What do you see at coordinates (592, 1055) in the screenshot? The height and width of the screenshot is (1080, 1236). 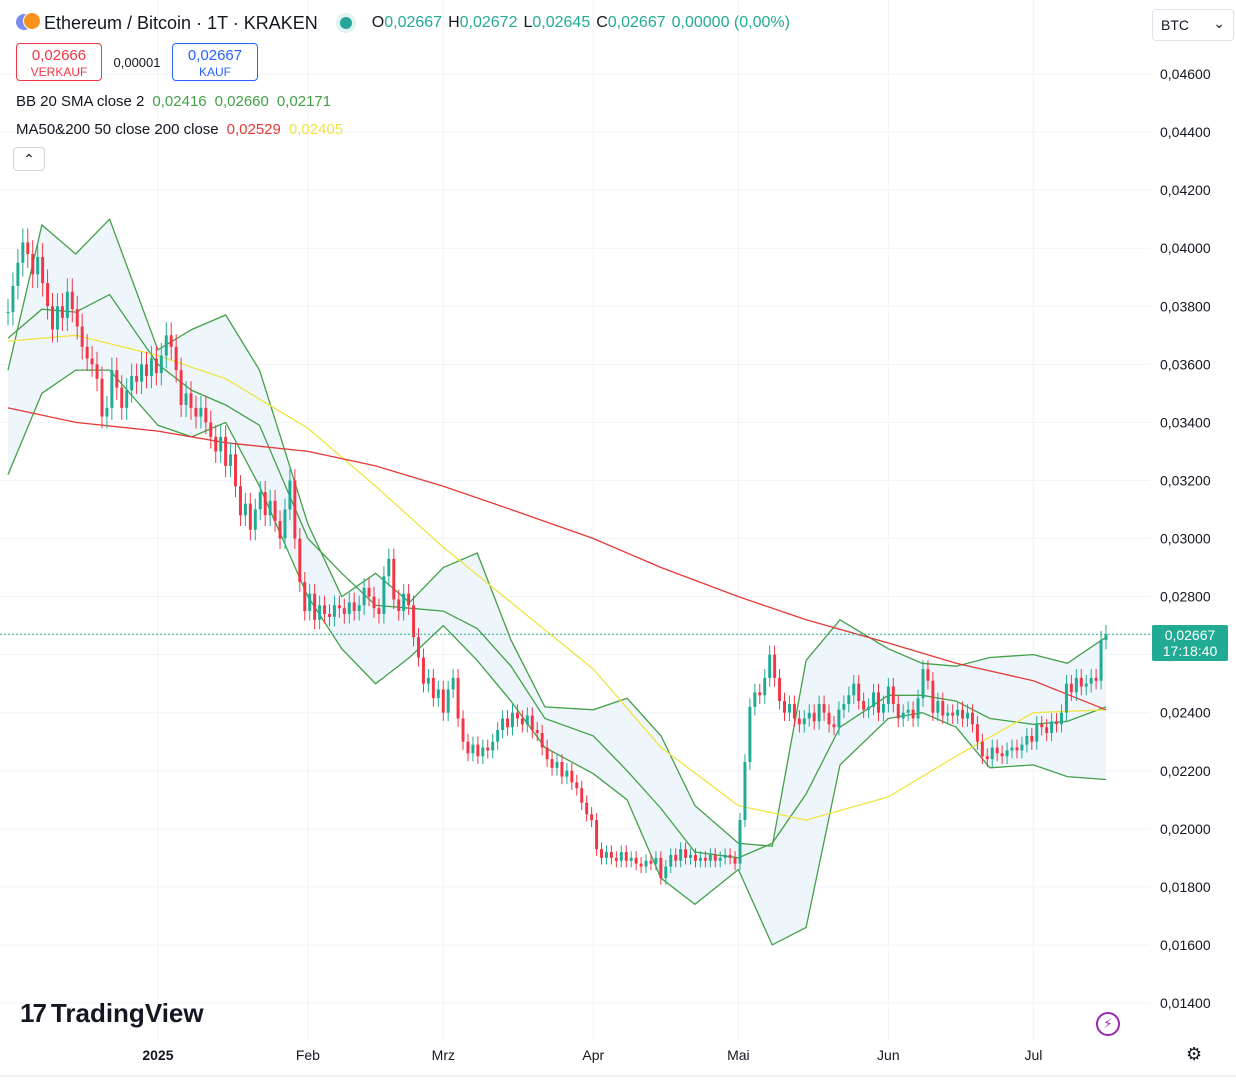 I see `time-axis: 2025 Feb Mrz Apr Mai Jun Jul` at bounding box center [592, 1055].